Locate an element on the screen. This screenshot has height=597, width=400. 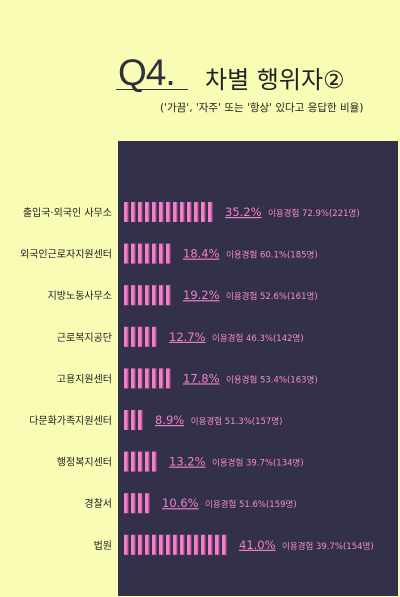
value-label: 12.7% is located at coordinates (187, 337).